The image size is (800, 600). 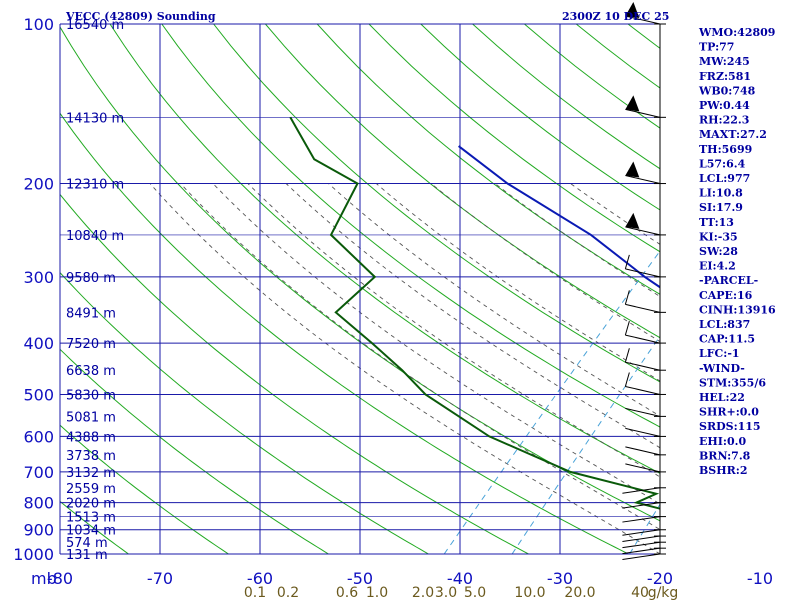 What do you see at coordinates (728, 280) in the screenshot?
I see `index-line: -PARCEL-` at bounding box center [728, 280].